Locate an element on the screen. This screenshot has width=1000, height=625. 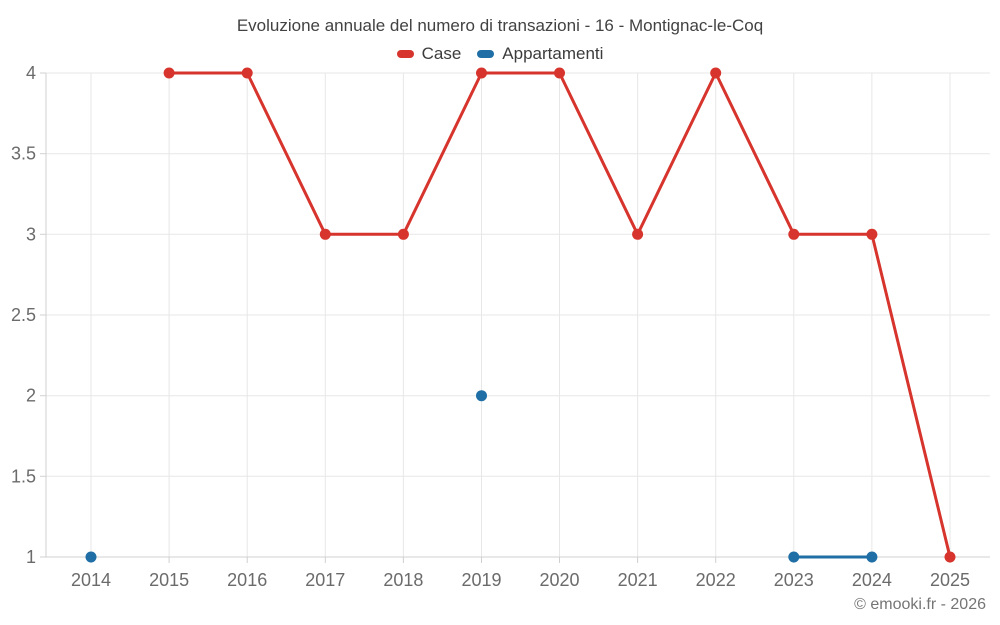
svg-text: 2019 is located at coordinates (481, 580).